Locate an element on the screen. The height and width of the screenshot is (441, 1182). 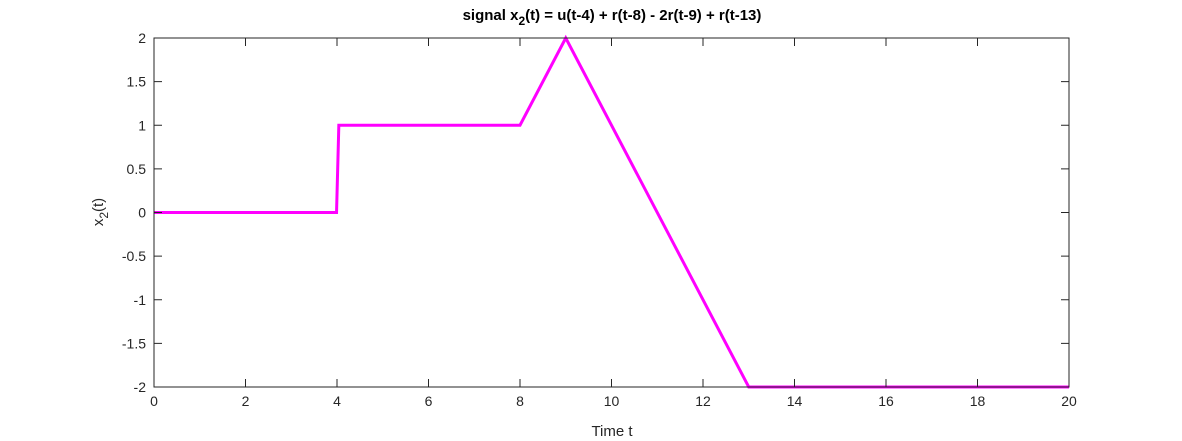
y-tick-label: 1.5 is located at coordinates (137, 82).